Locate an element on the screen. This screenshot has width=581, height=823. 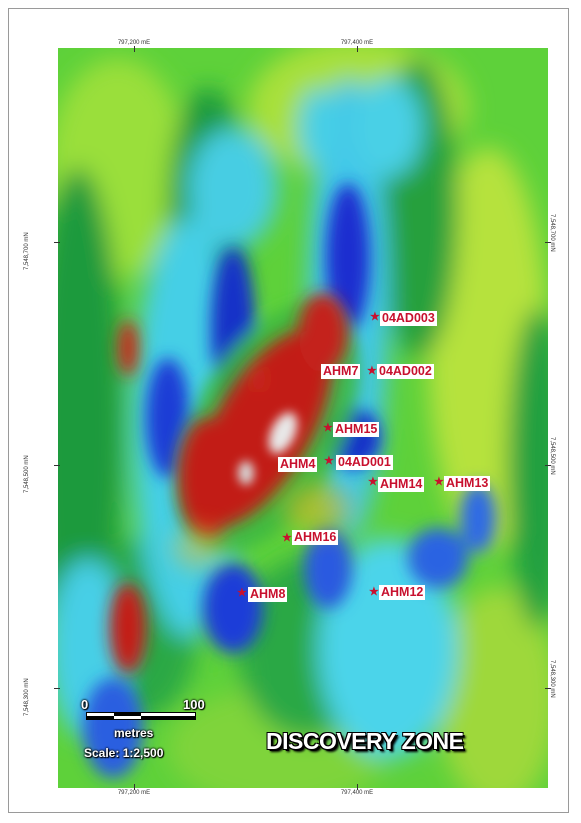
scalebar is located at coordinates (142, 717).